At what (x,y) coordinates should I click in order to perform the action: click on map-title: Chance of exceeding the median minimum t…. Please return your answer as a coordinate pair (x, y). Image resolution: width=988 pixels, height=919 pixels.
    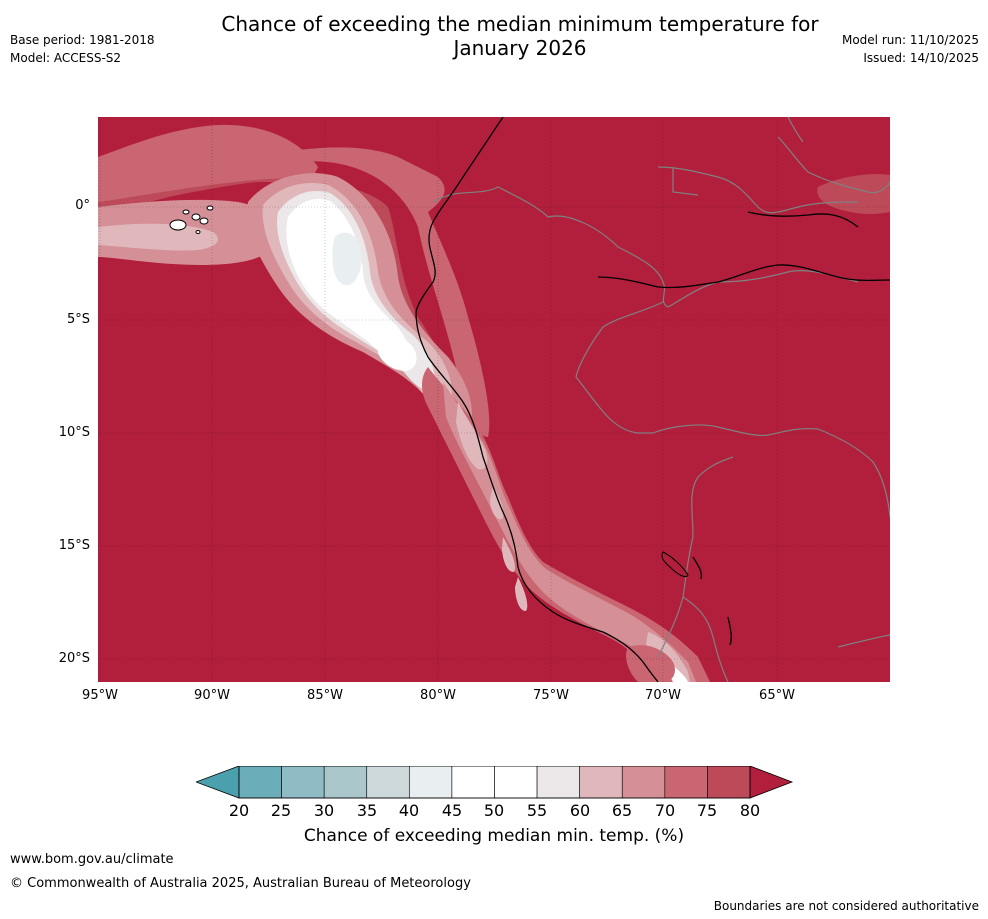
    Looking at the image, I should click on (520, 36).